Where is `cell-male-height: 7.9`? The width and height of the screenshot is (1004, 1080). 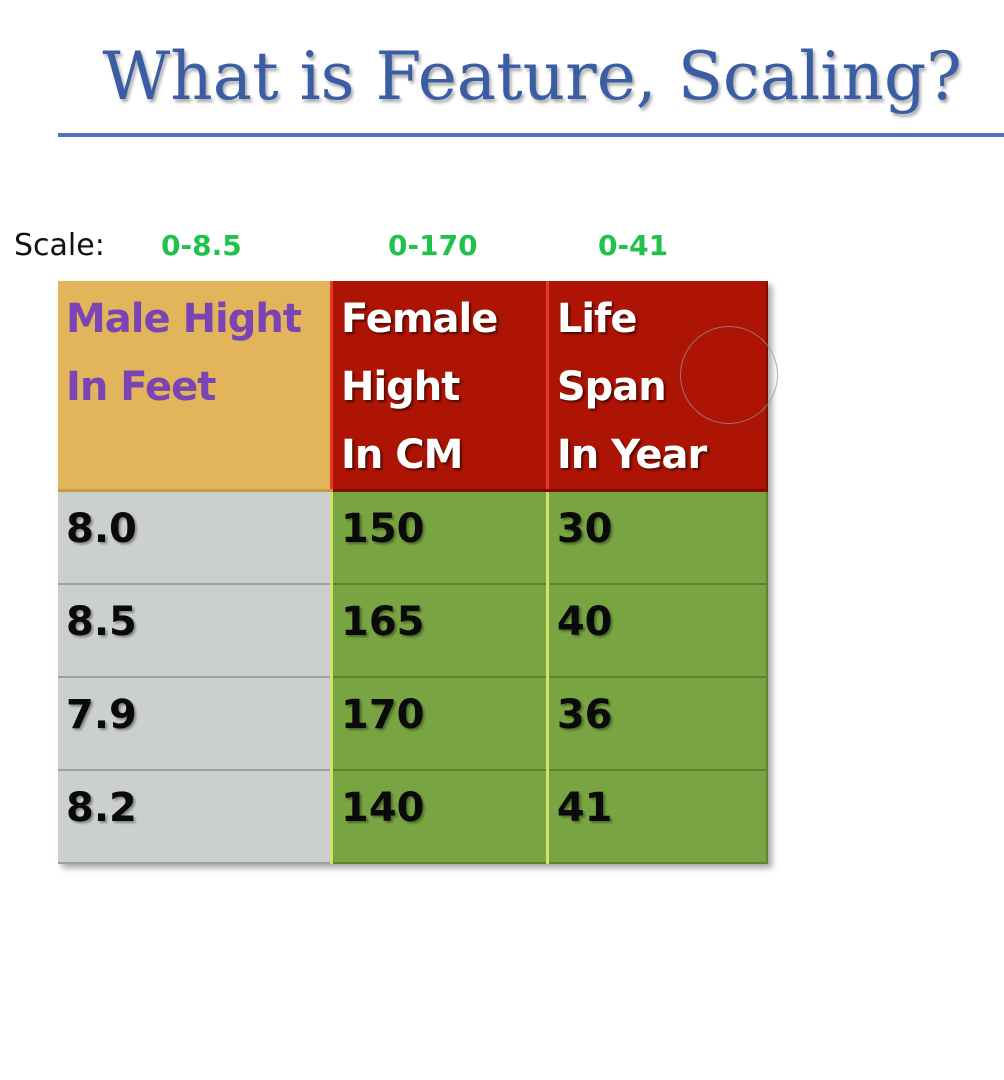
cell-male-height: 7.9 is located at coordinates (195, 723).